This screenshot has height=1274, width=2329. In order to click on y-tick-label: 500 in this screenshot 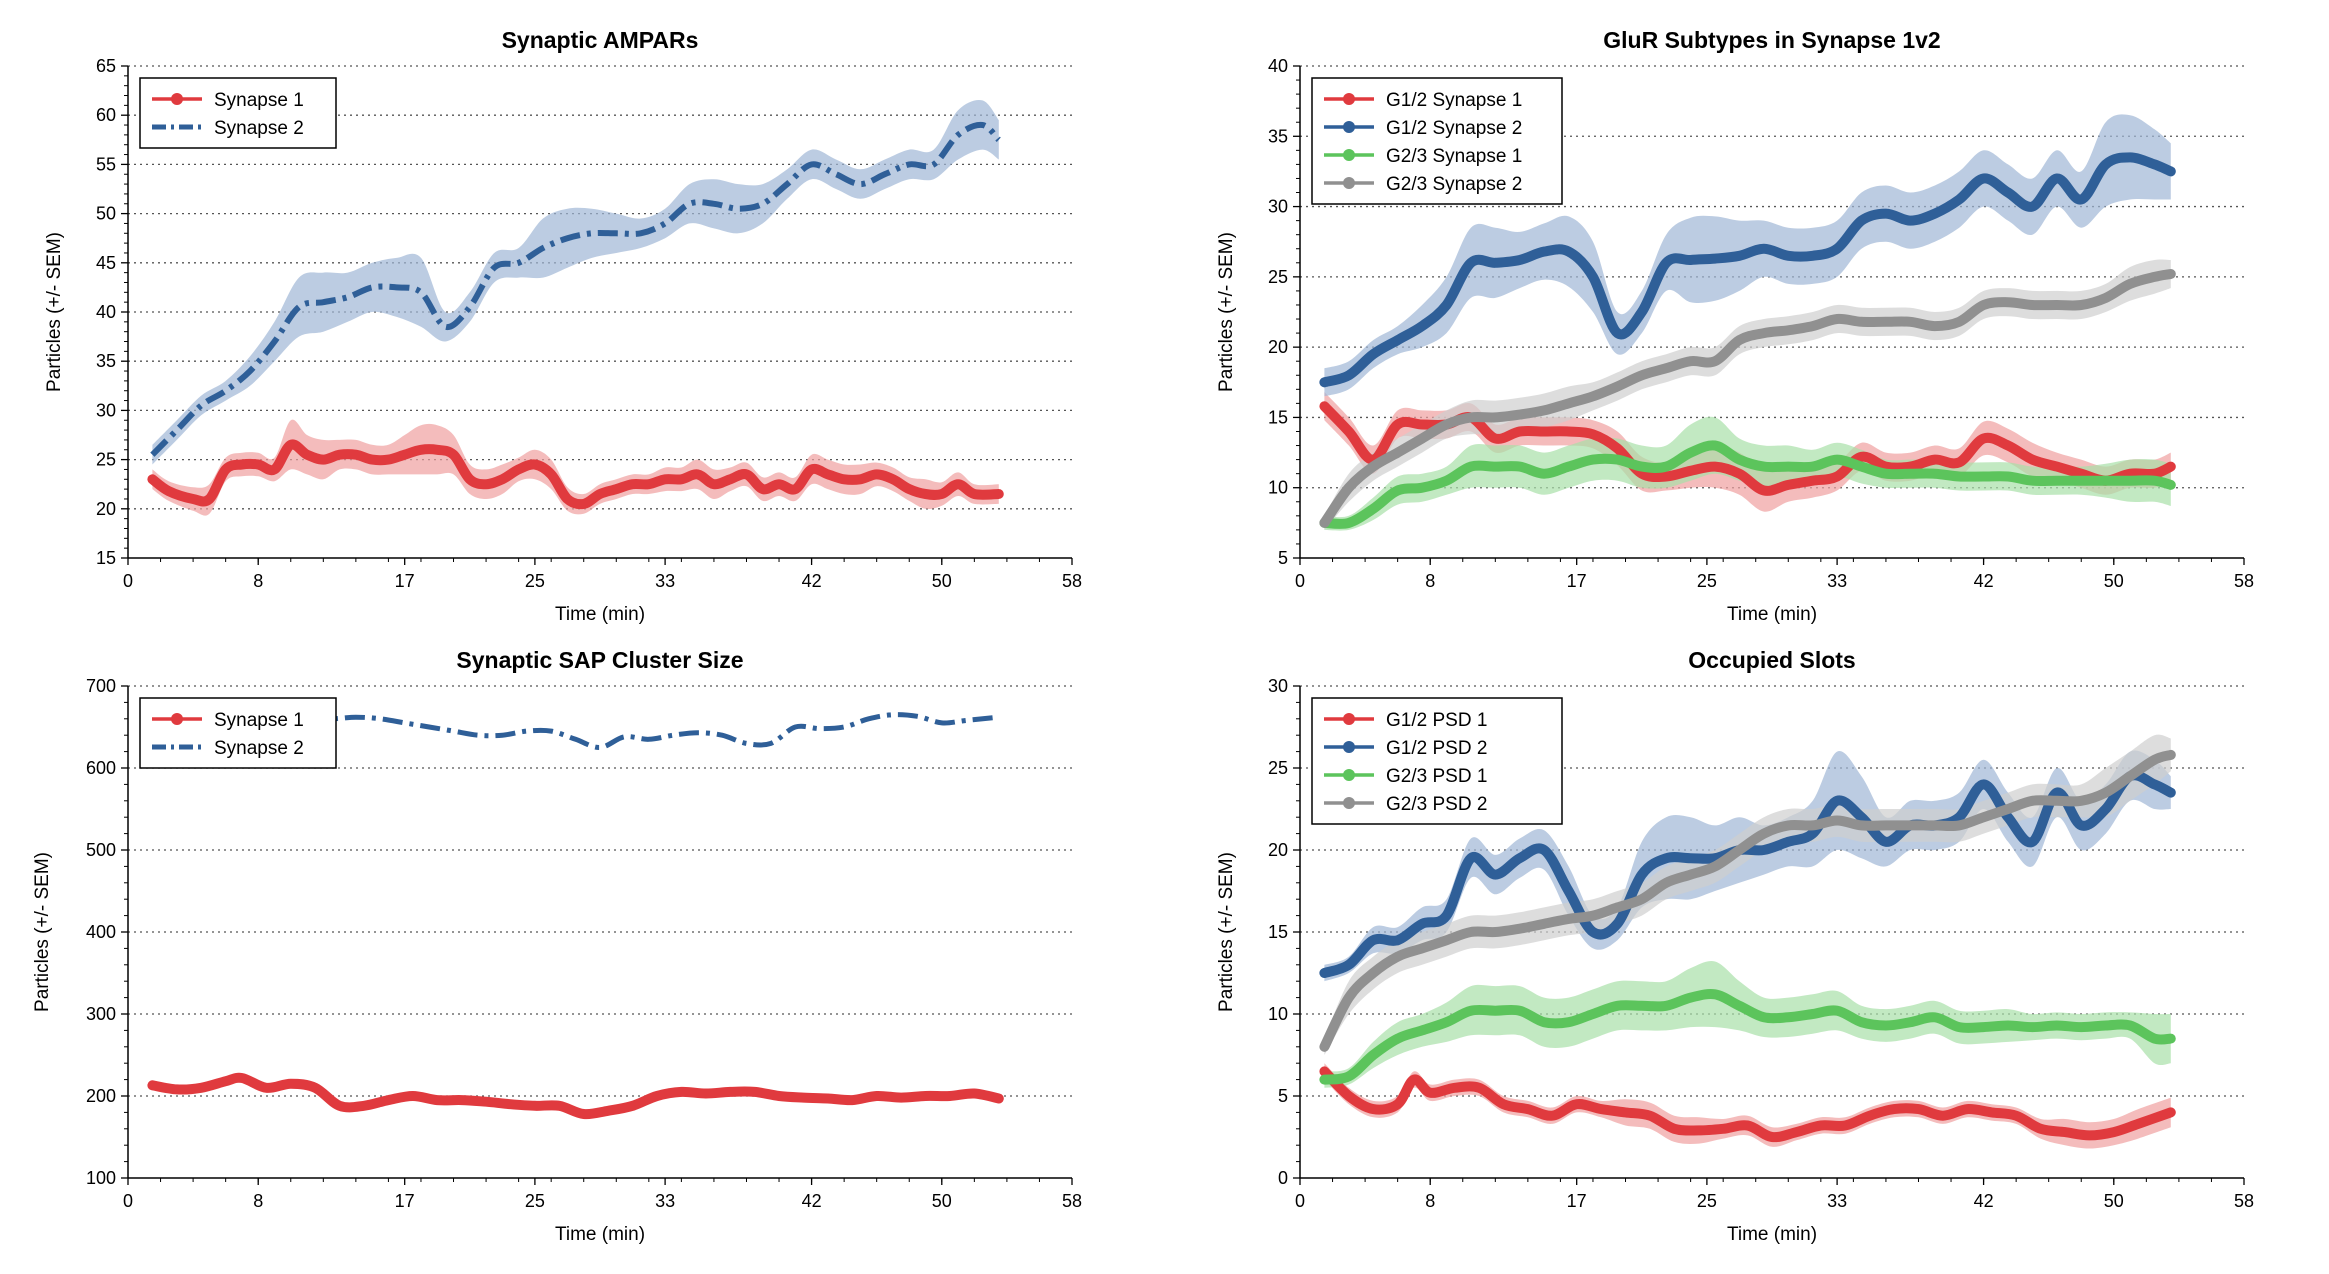, I will do `click(101, 850)`.